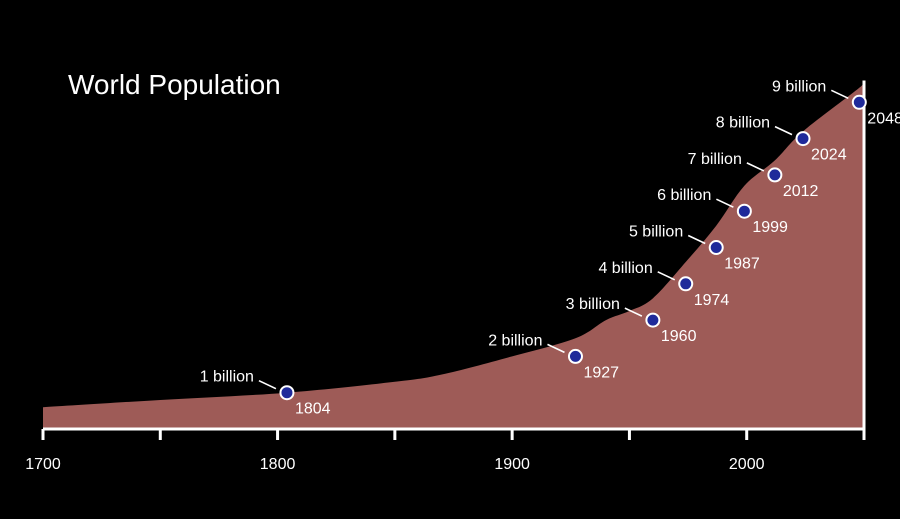 Image resolution: width=900 pixels, height=519 pixels. What do you see at coordinates (883, 118) in the screenshot?
I see `year-label: 2048` at bounding box center [883, 118].